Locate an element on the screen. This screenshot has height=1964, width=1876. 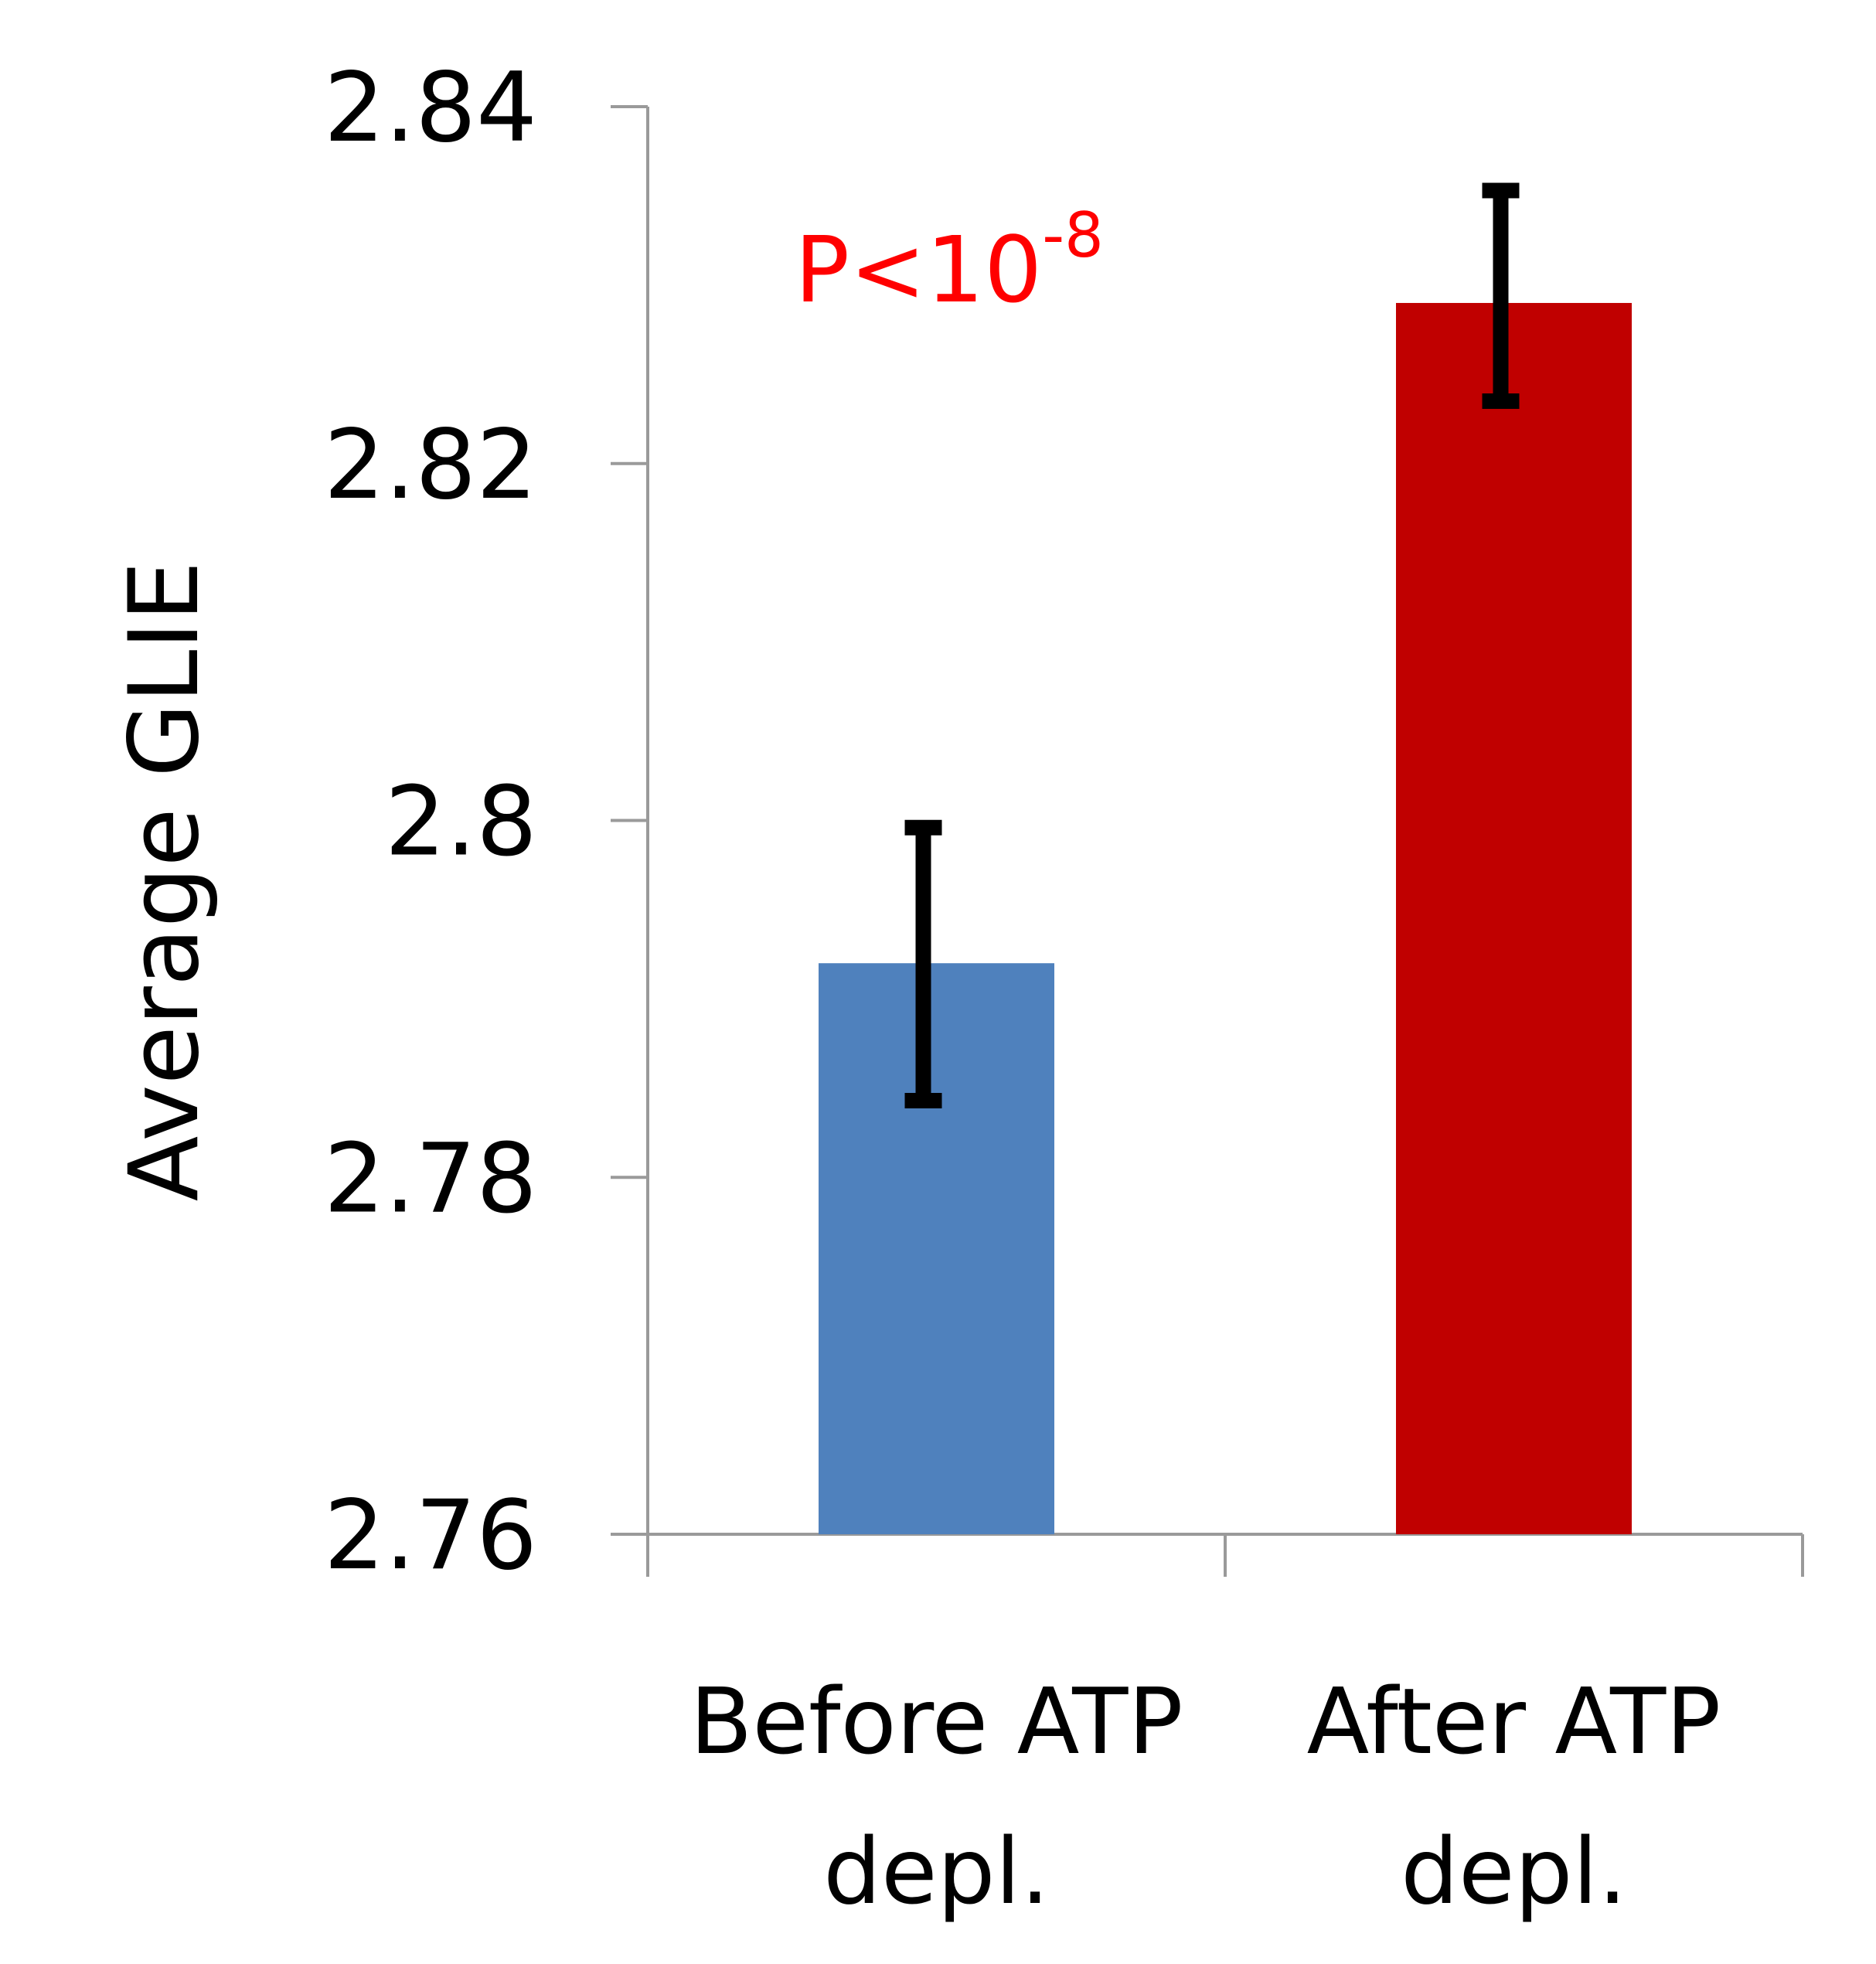
p-value-exponent: -8 is located at coordinates (1073, 235).